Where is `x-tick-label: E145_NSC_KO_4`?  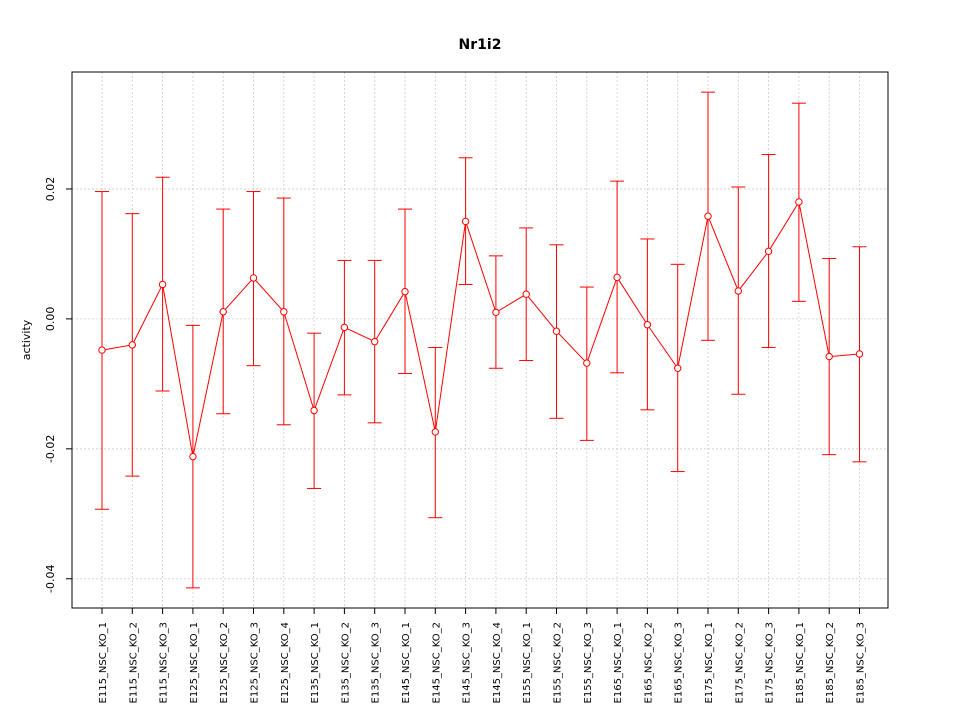
x-tick-label: E145_NSC_KO_4 is located at coordinates (497, 662).